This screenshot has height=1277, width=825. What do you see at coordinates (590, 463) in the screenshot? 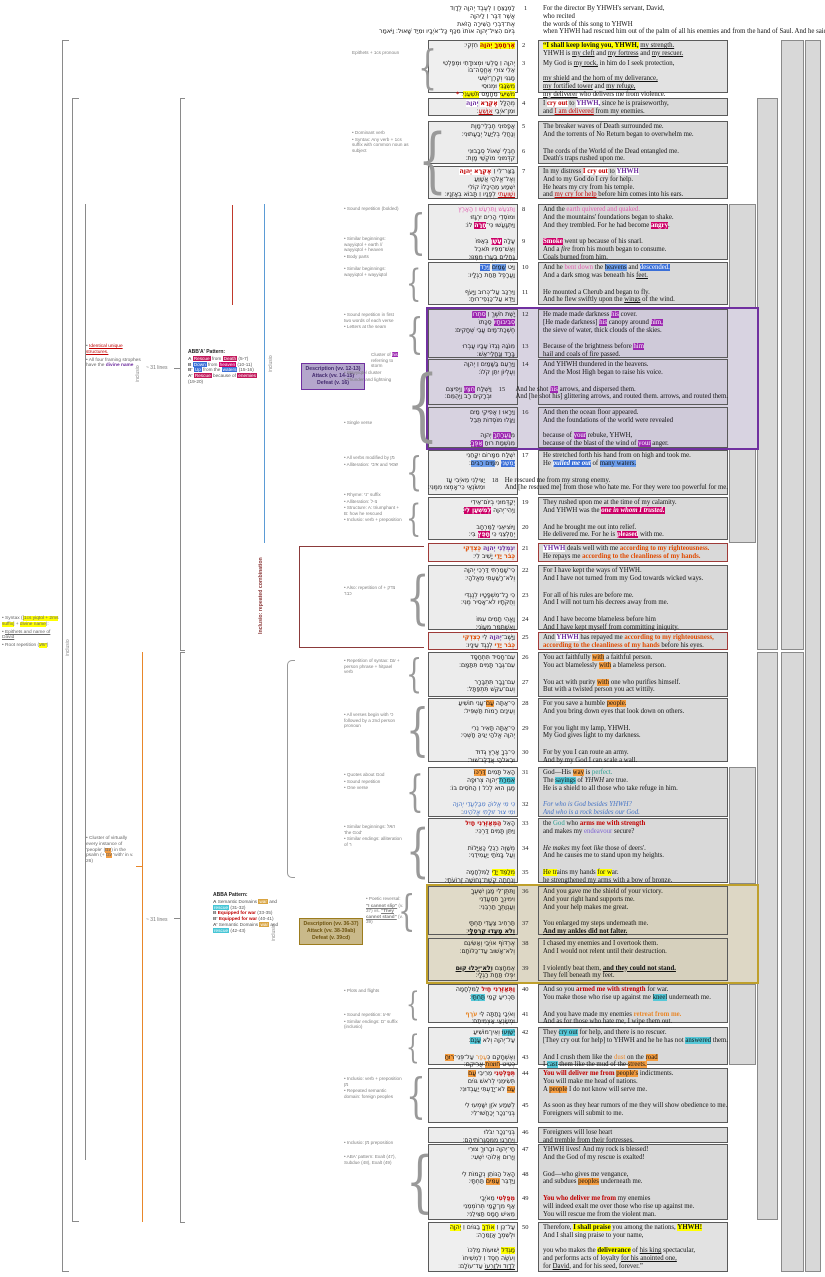
I see `english-line: He pulled me out of many waters.` at bounding box center [590, 463].